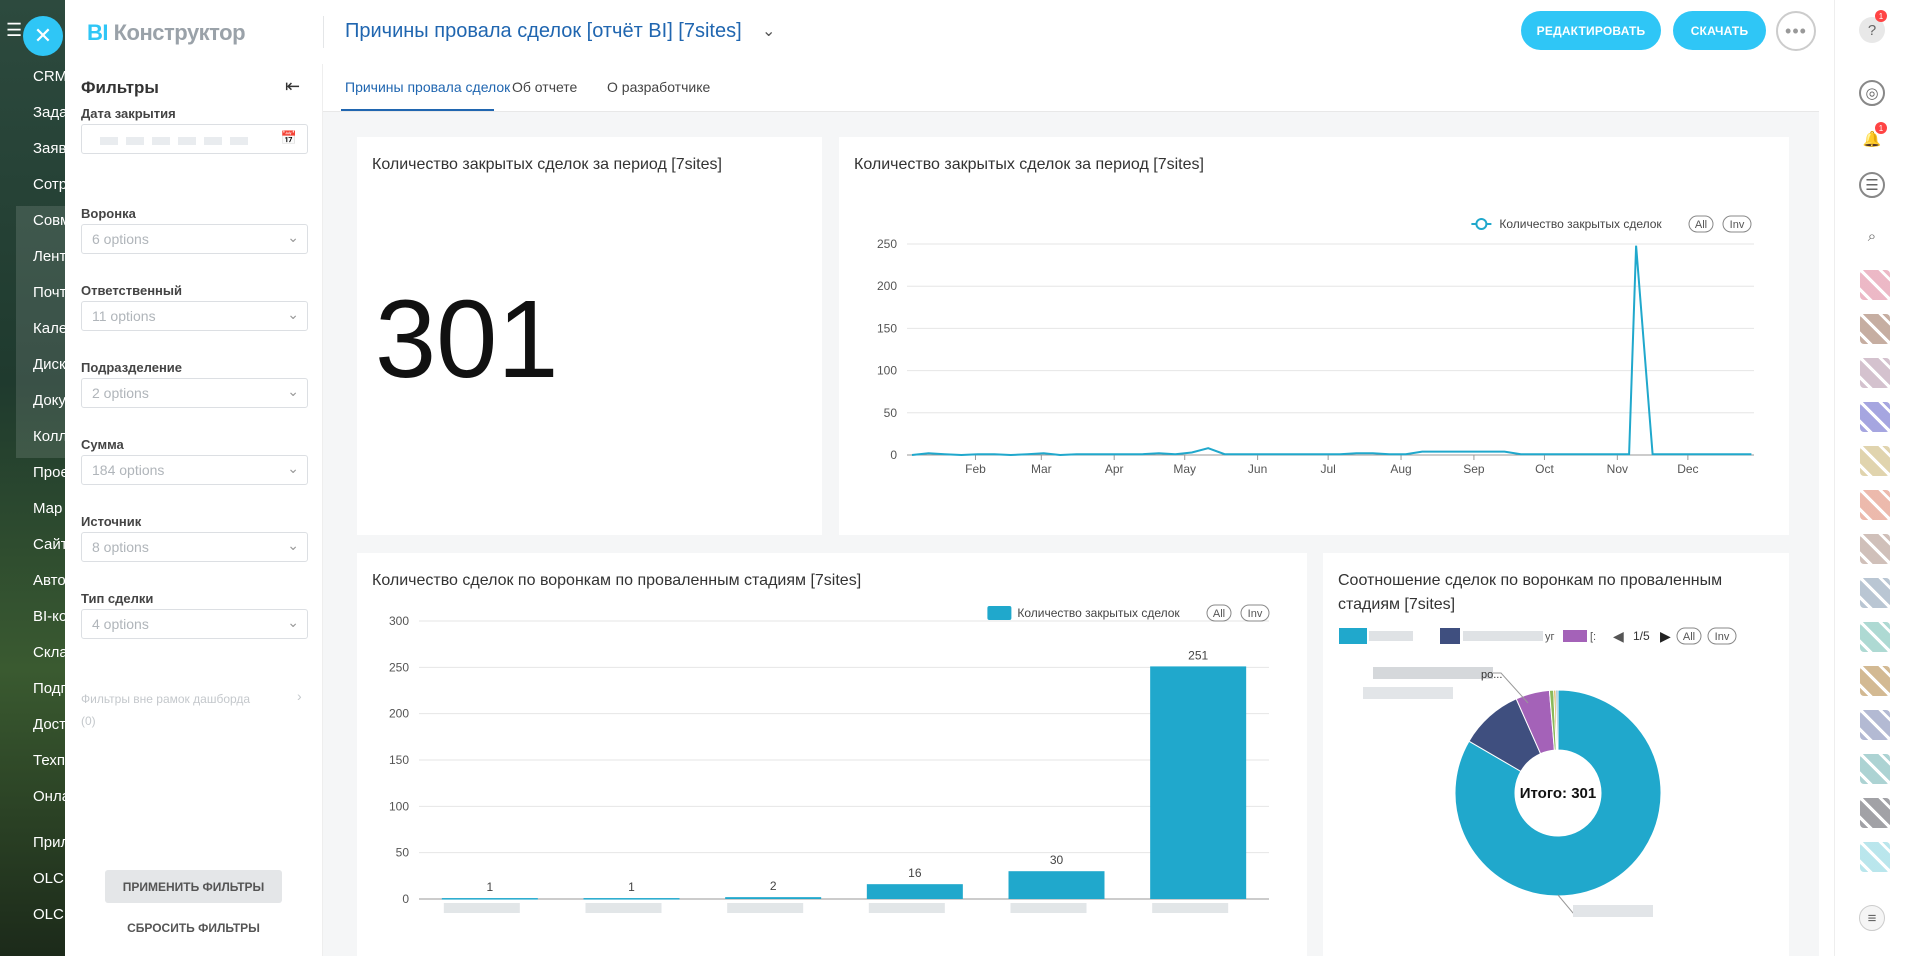 This screenshot has width=1919, height=956. I want to click on bar-data-label: 30, so click(1057, 860).